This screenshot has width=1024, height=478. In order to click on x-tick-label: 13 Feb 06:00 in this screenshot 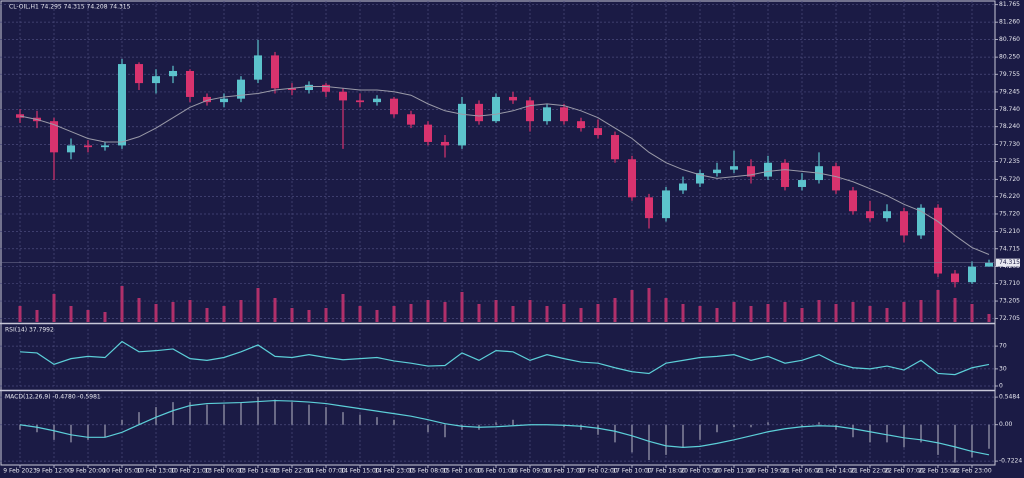, I will do `click(224, 471)`.